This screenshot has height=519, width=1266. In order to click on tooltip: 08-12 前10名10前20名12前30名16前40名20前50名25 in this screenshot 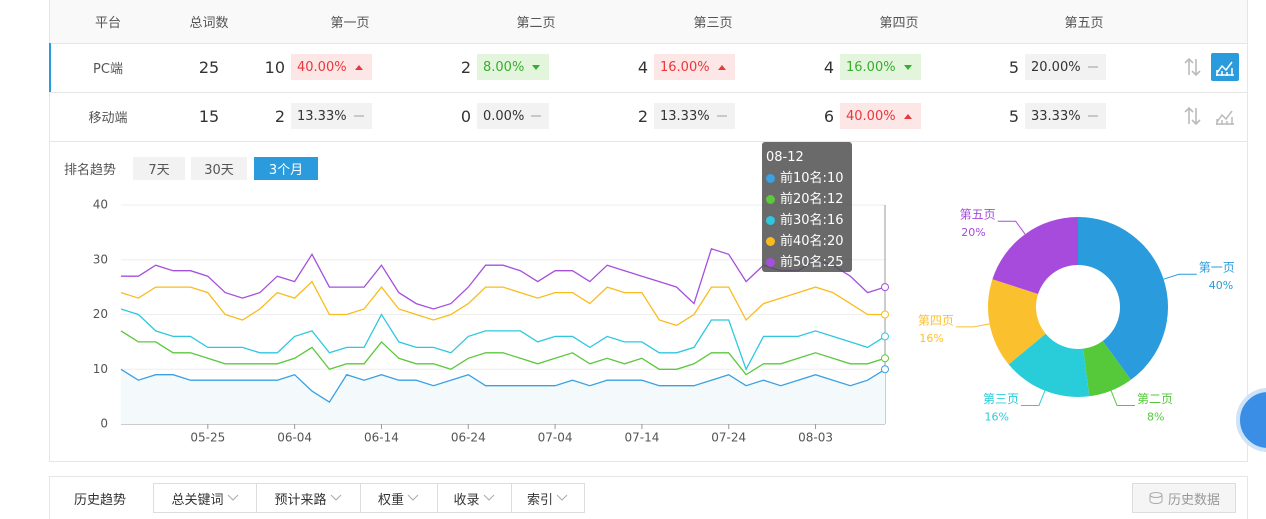, I will do `click(807, 207)`.